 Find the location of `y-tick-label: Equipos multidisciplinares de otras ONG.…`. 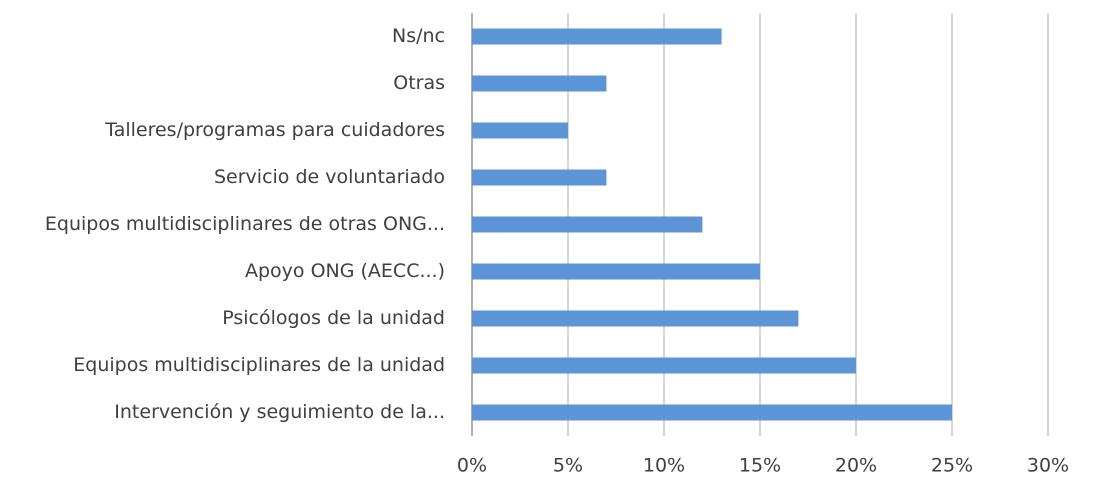

y-tick-label: Equipos multidisciplinares de otras ONG.… is located at coordinates (245, 224).